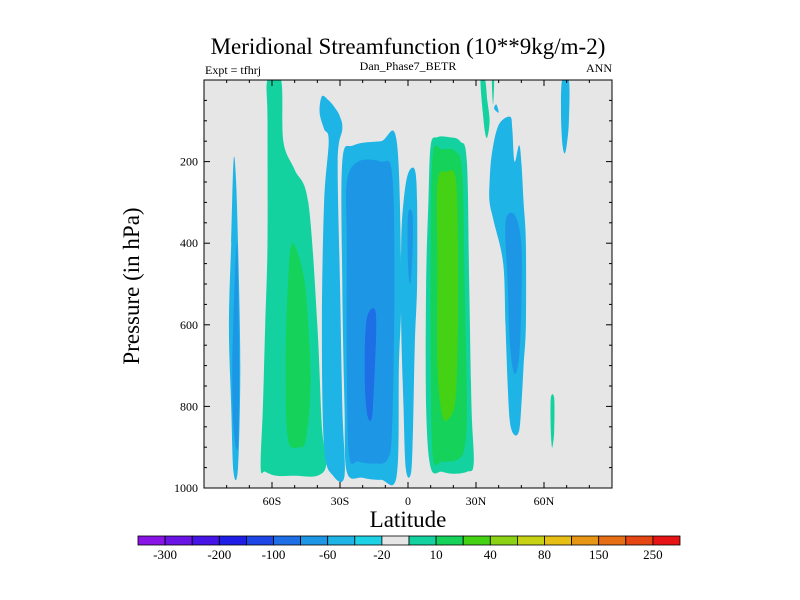 The height and width of the screenshot is (600, 800). What do you see at coordinates (370, 364) in the screenshot?
I see `contour-hadley-neg-core` at bounding box center [370, 364].